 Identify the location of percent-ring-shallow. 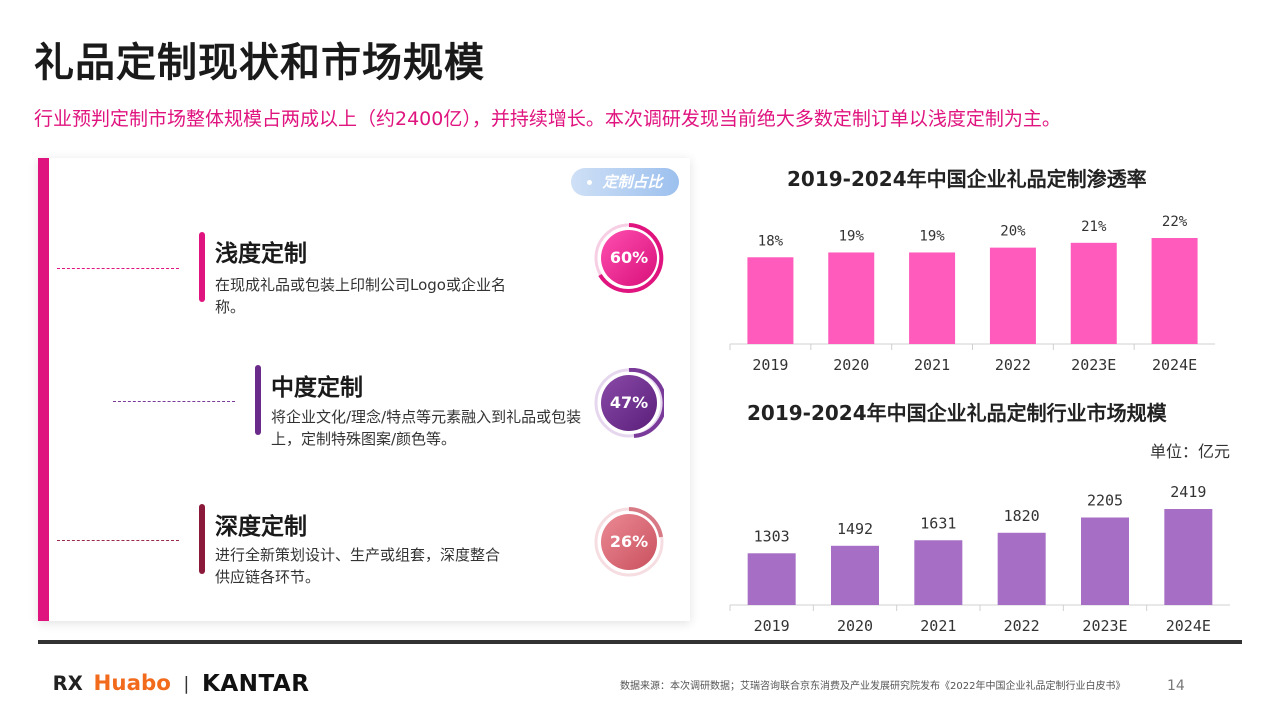
(629, 258).